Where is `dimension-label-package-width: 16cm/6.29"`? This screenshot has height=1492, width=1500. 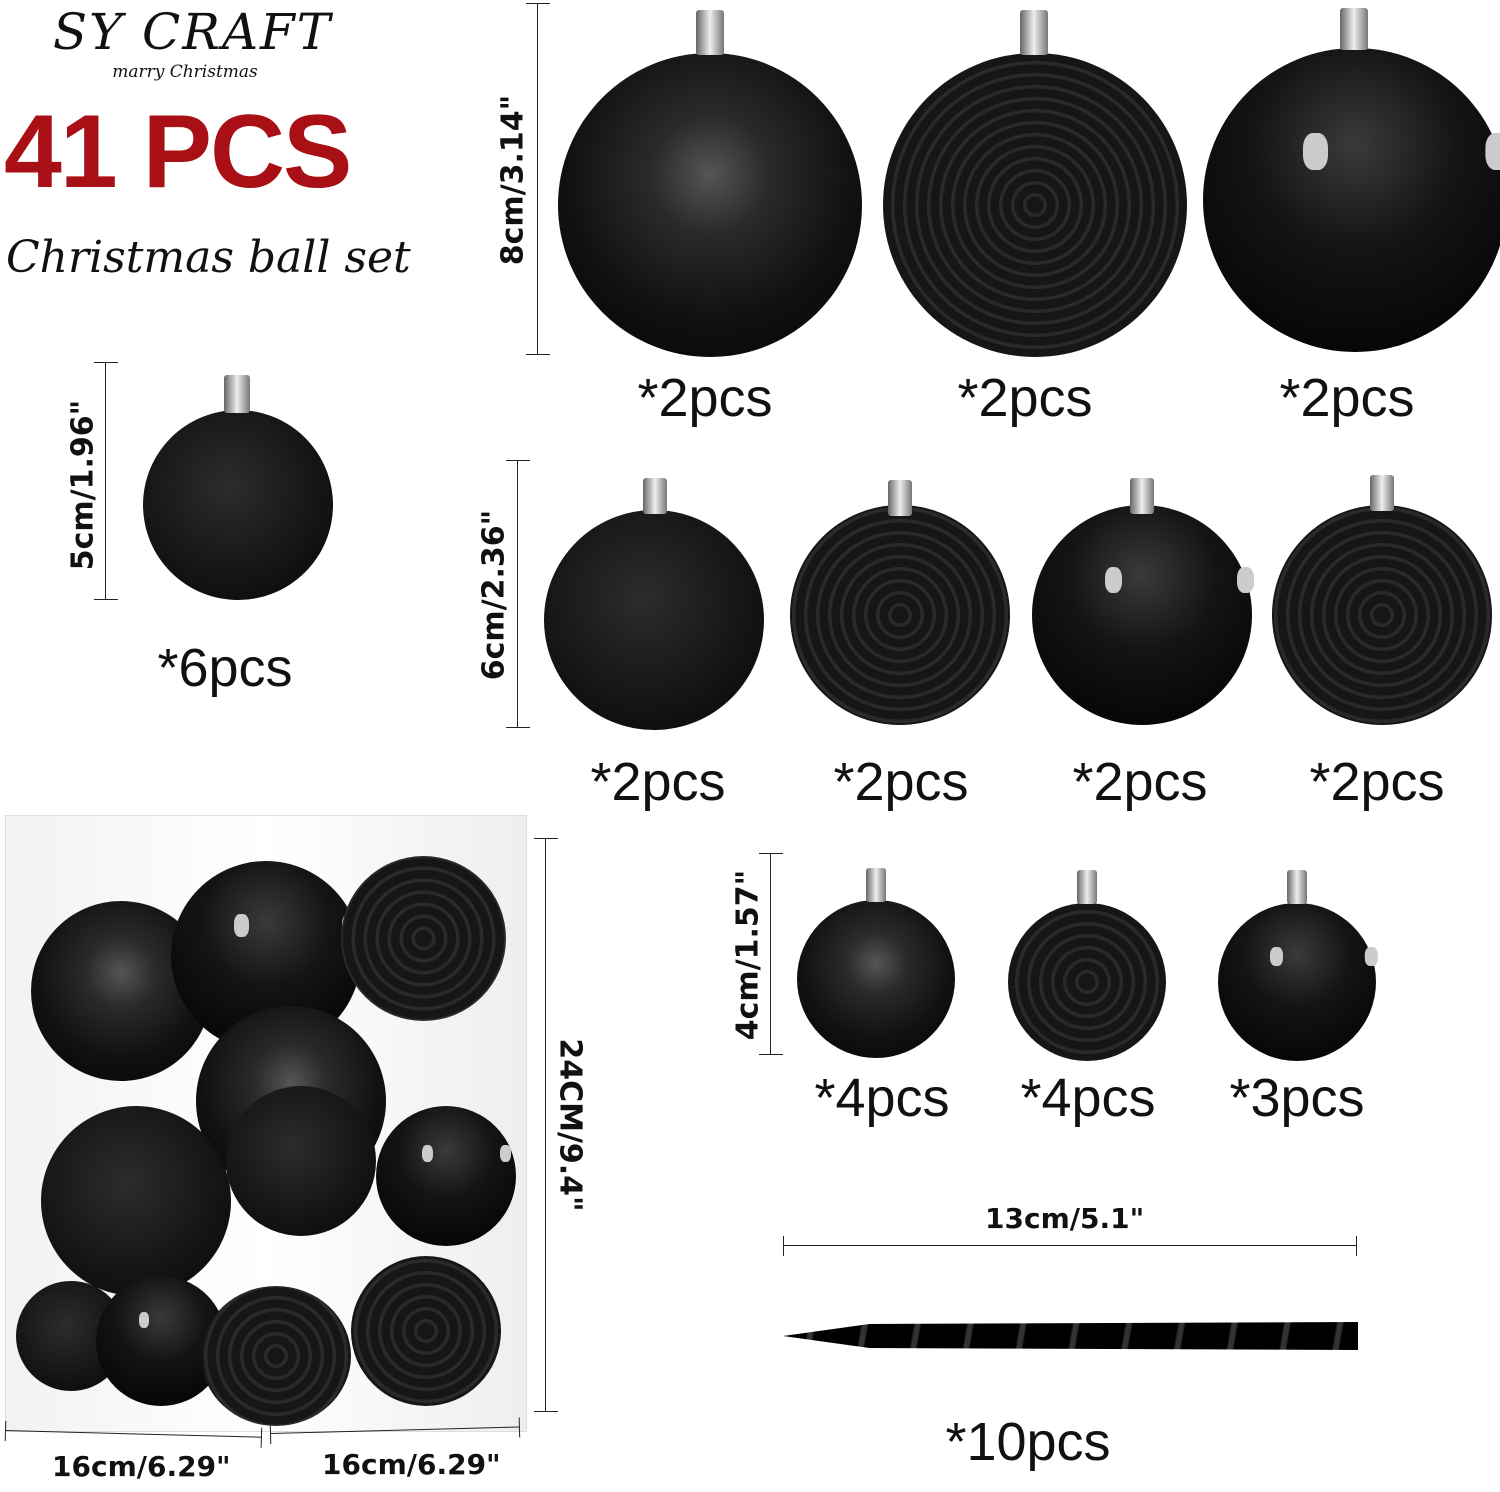 dimension-label-package-width: 16cm/6.29" is located at coordinates (141, 1466).